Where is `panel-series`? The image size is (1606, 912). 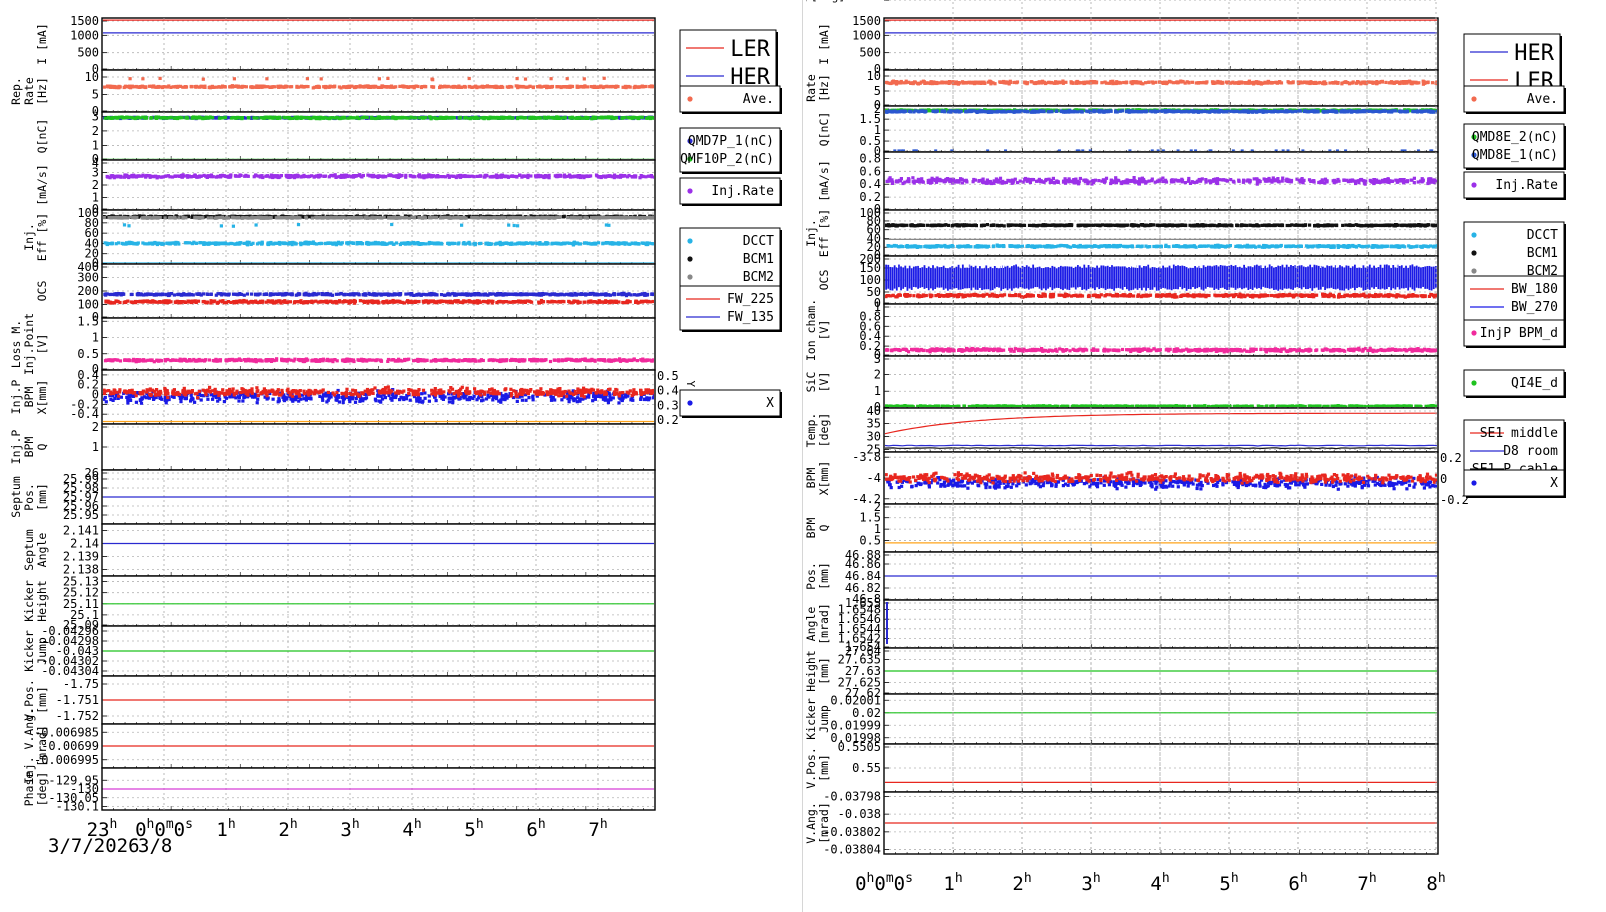 panel-series is located at coordinates (378, 238).